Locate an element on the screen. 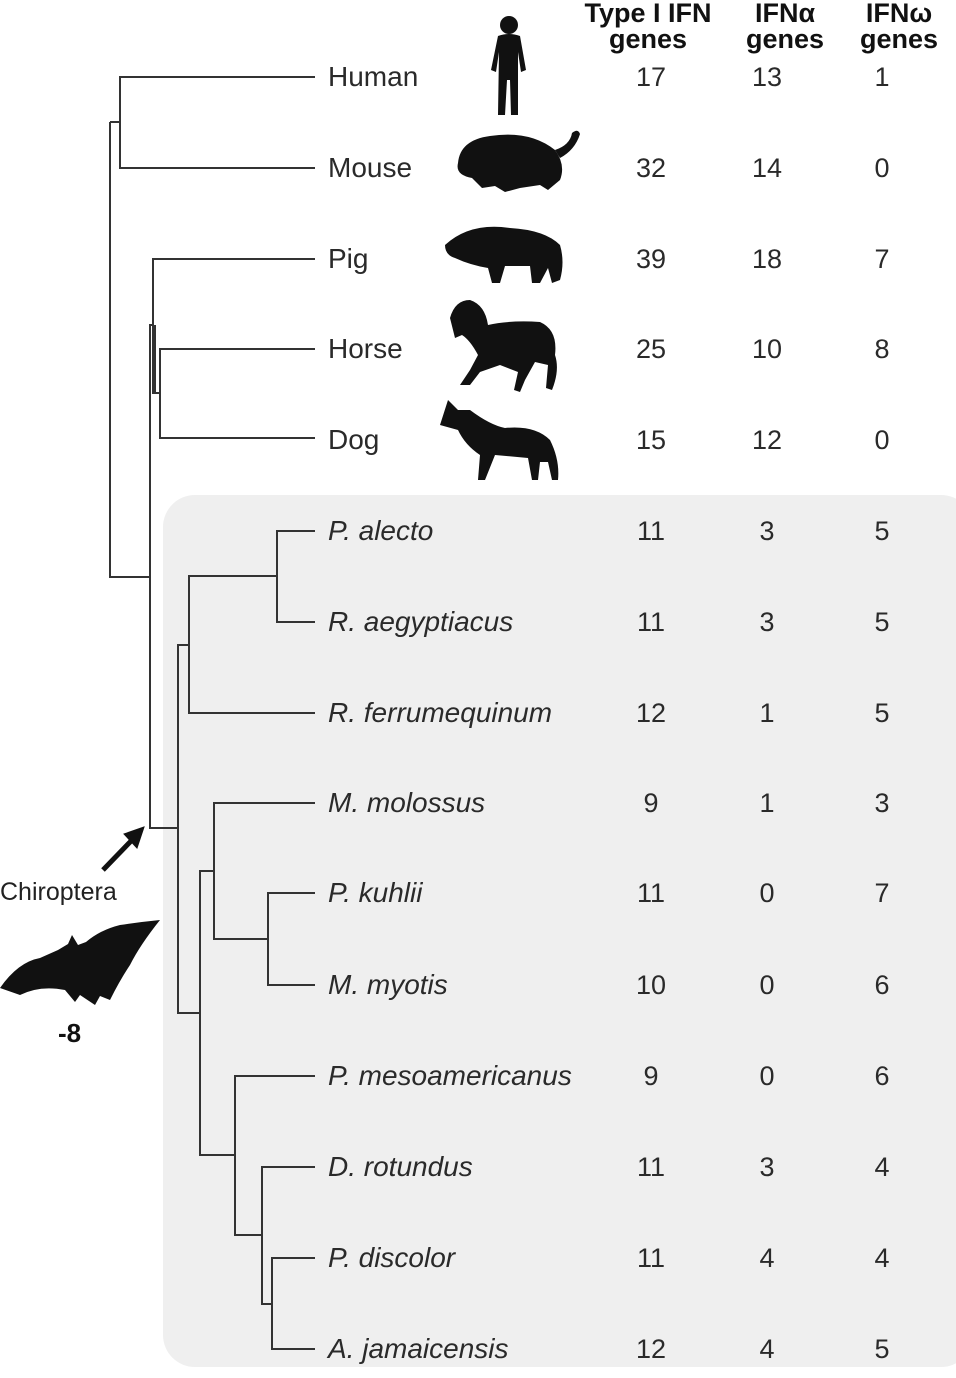  header-ifn-omega: IFNω genes is located at coordinates (899, 27).